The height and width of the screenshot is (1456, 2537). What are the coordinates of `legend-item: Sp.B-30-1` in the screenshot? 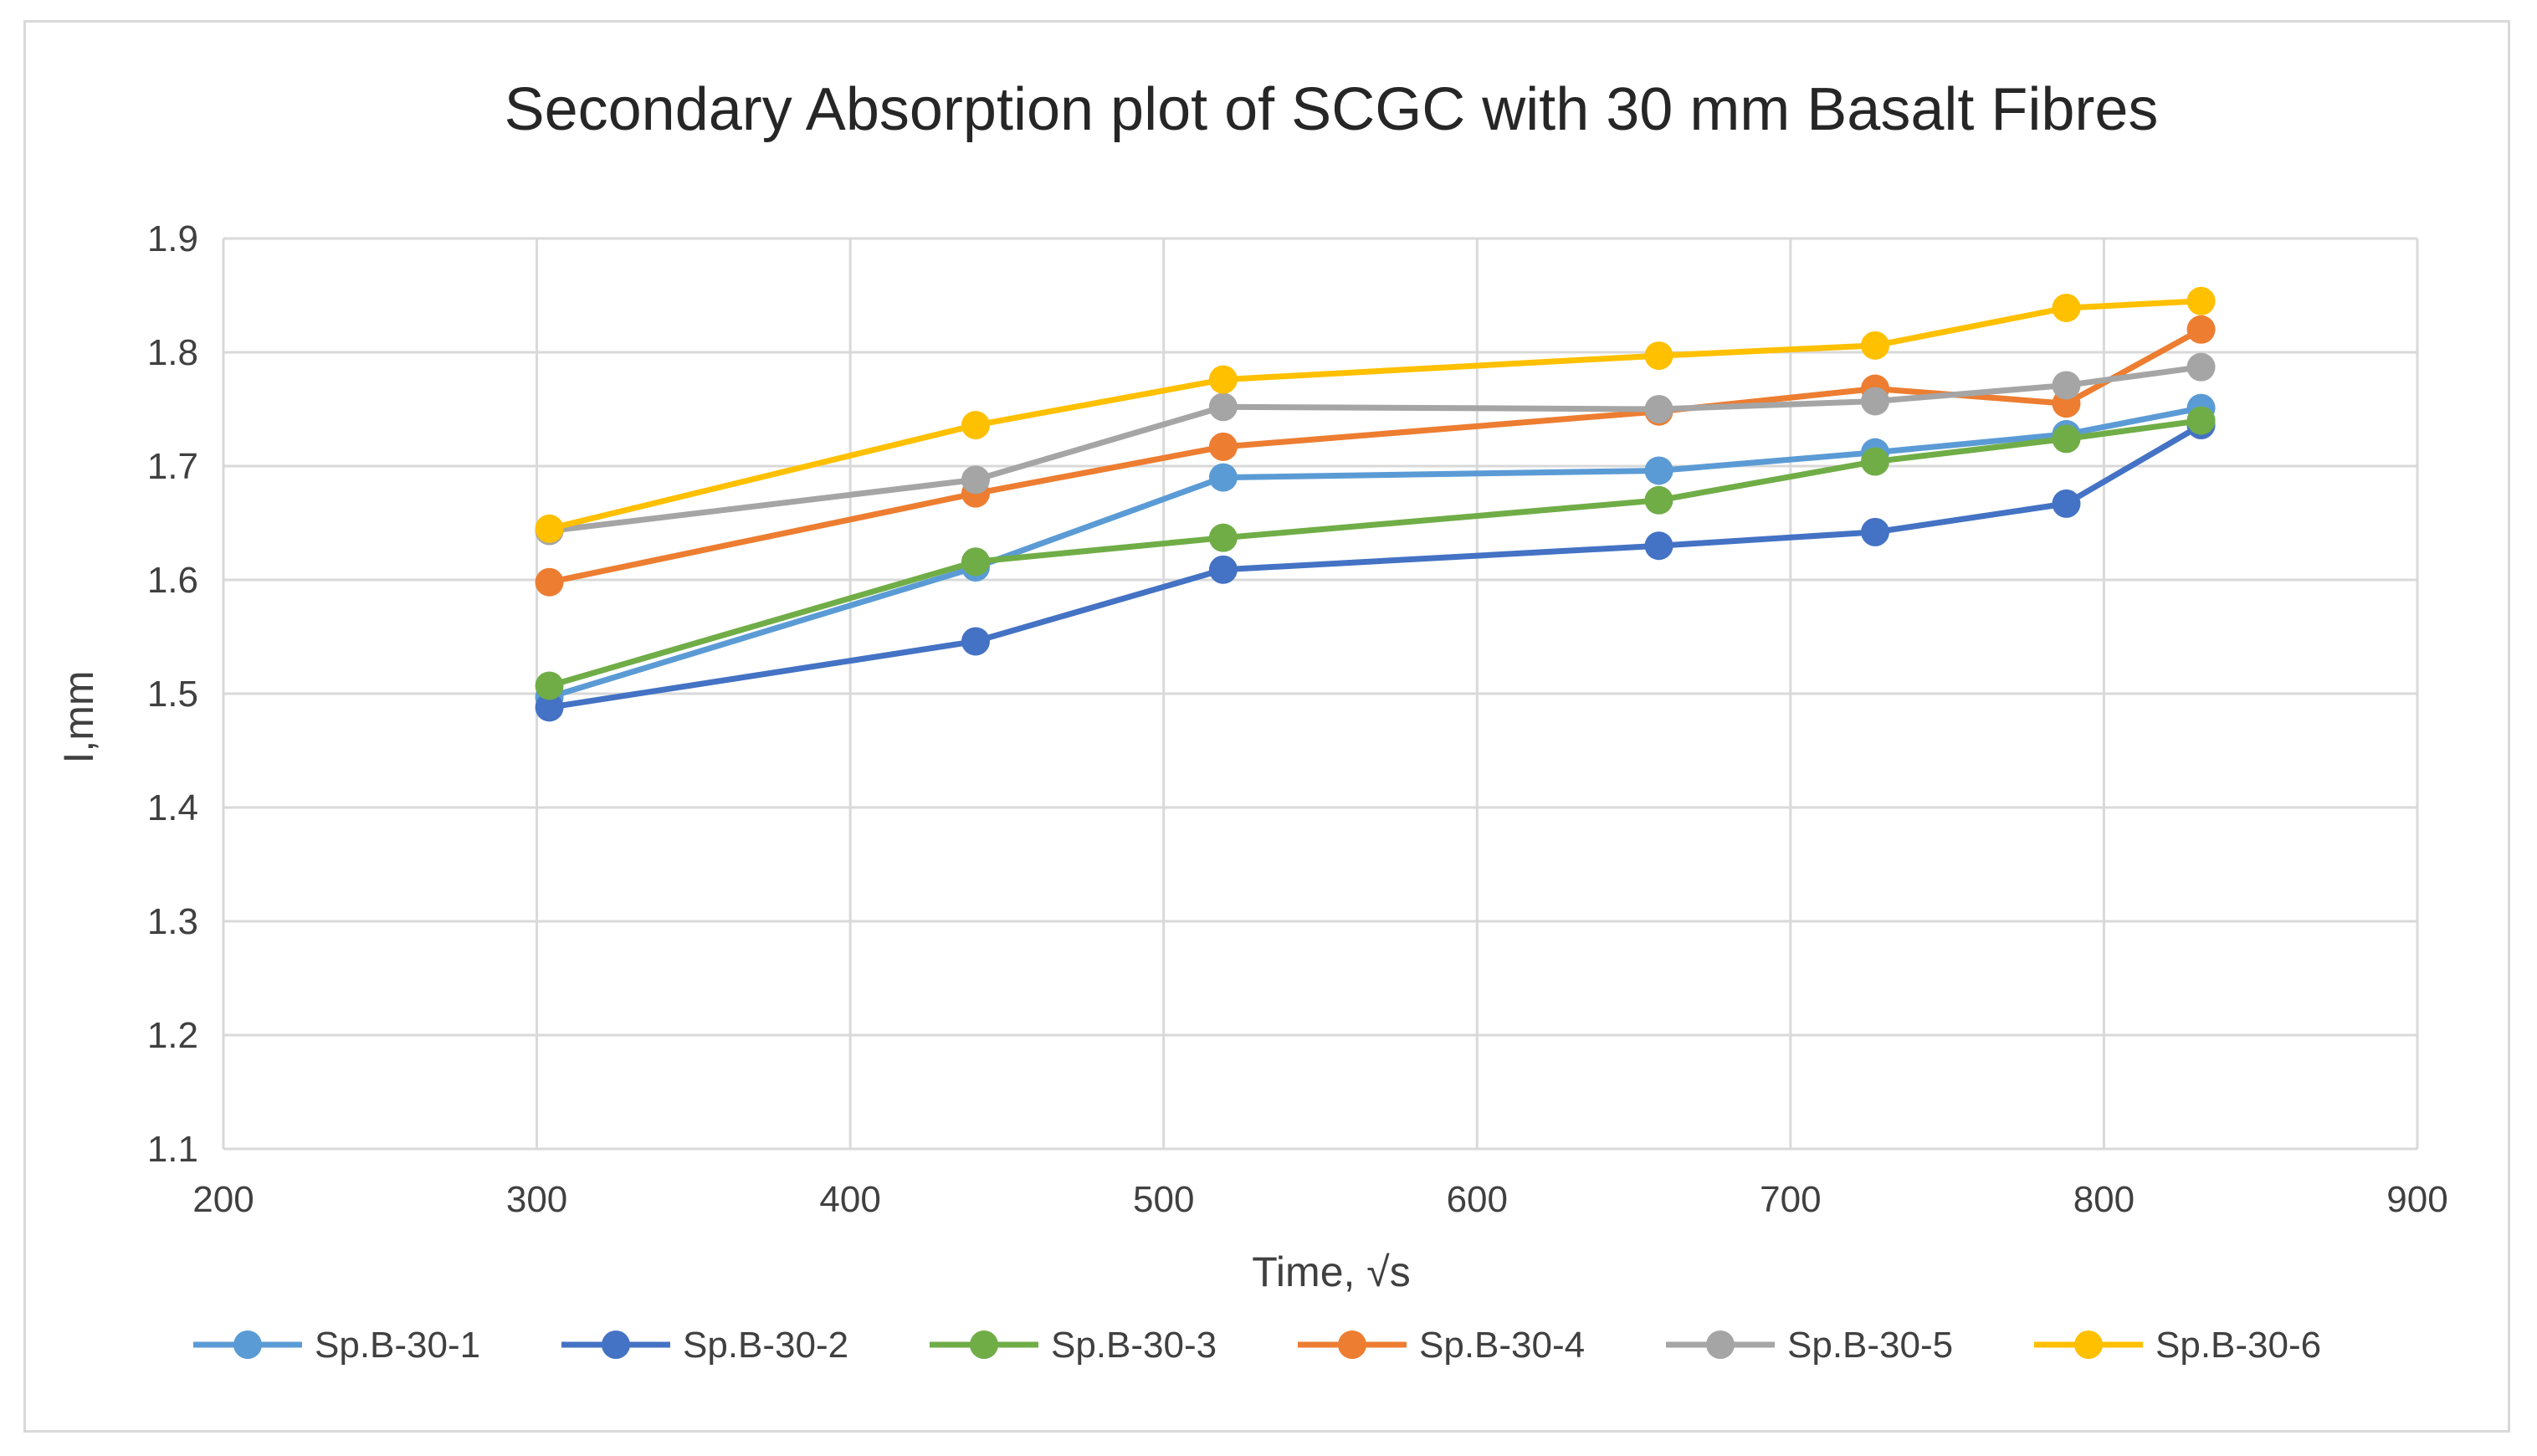 It's located at (336, 1345).